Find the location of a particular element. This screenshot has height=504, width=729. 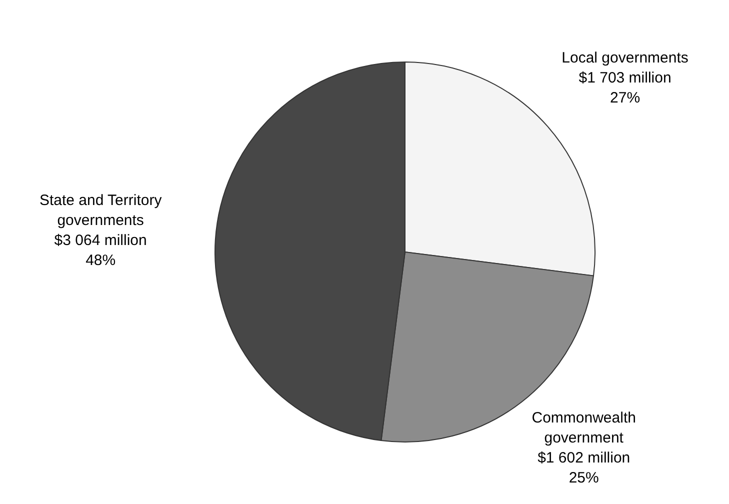

slice-label: Local governments is located at coordinates (625, 57).